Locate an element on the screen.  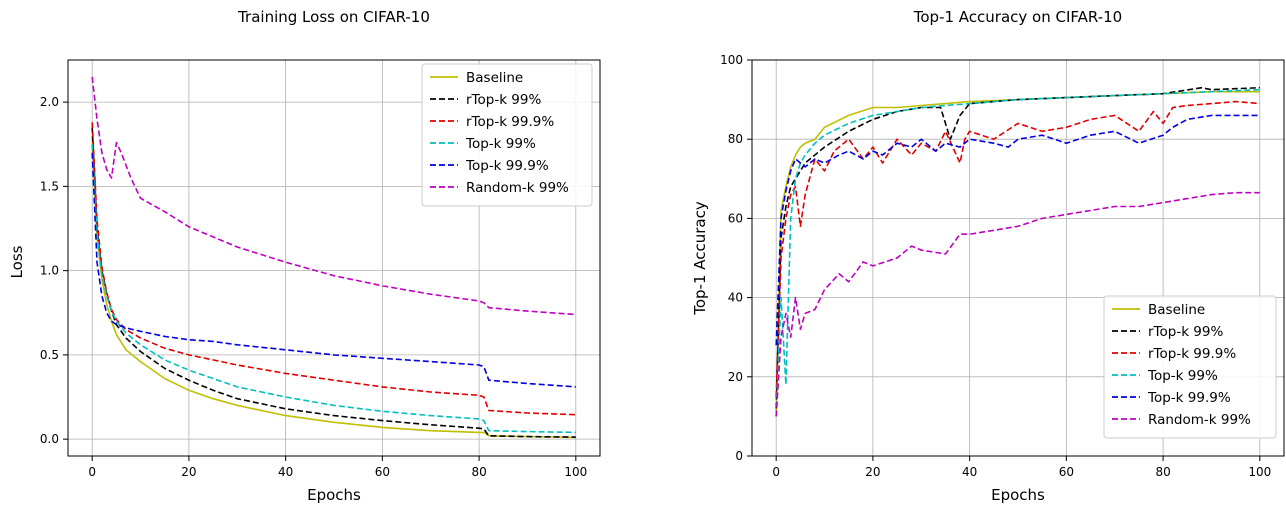
accuracy-chart-title: Top-1 Accuracy on CIFAR-10 is located at coordinates (1017, 17).